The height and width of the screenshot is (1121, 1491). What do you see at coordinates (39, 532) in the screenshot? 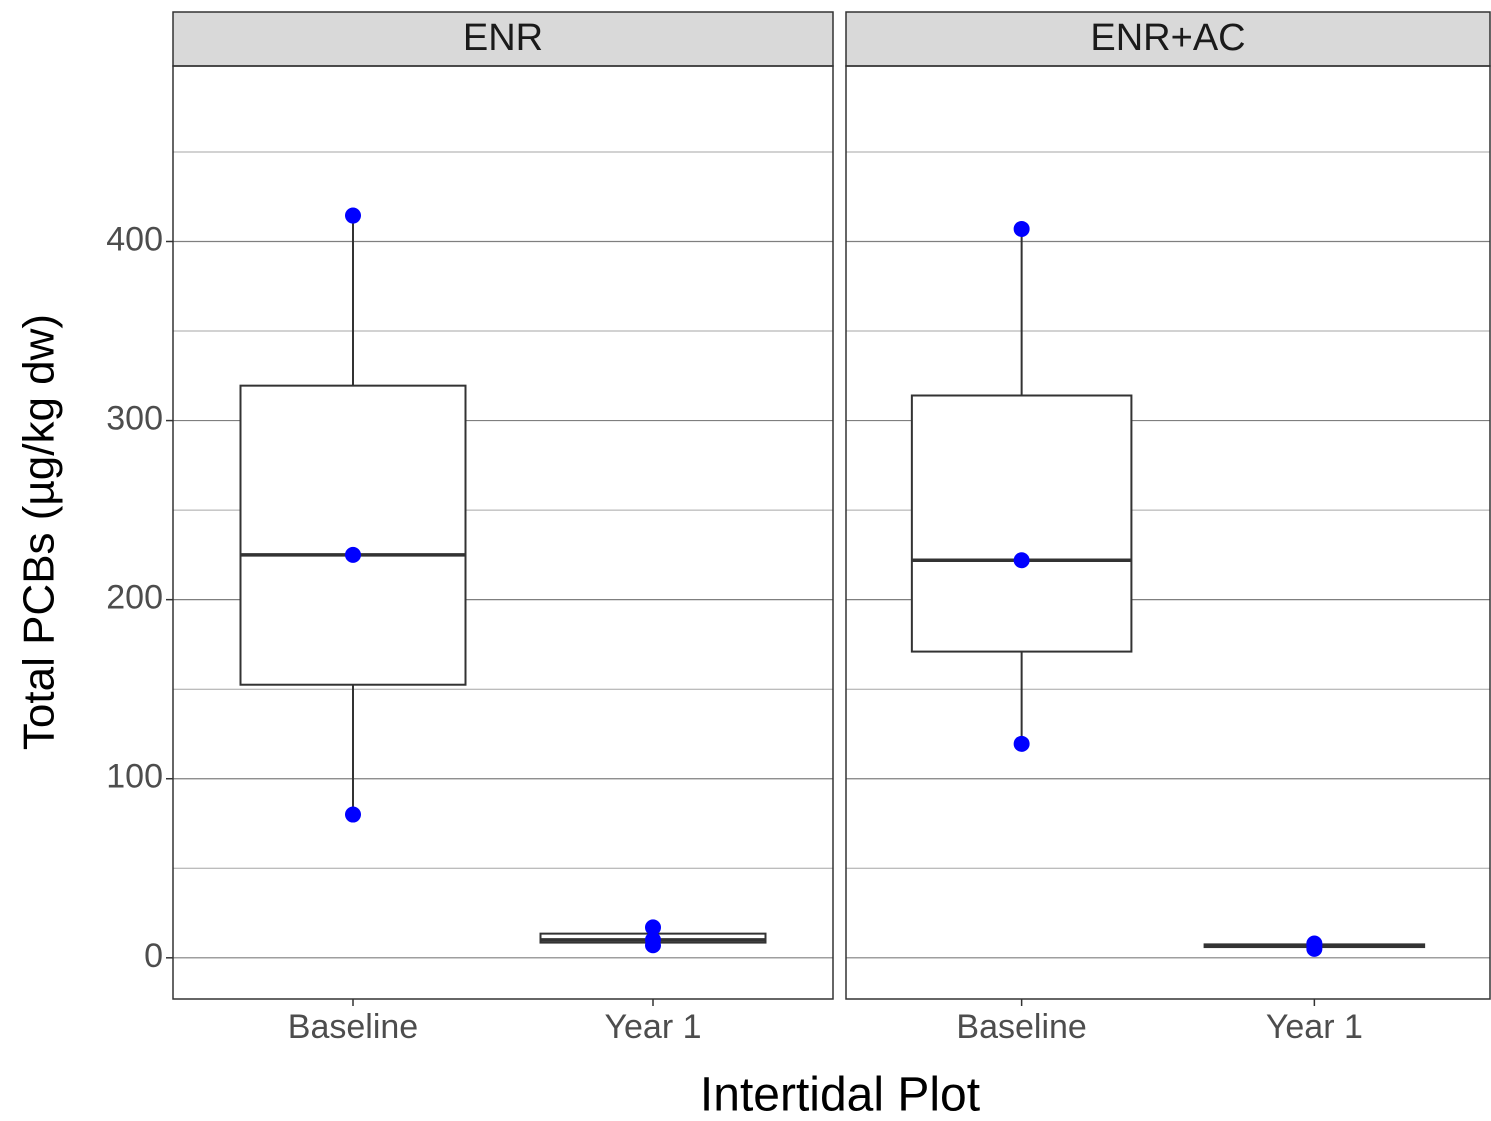
I see `y-axis-label: Total PCBs (µg/kg dw)` at bounding box center [39, 532].